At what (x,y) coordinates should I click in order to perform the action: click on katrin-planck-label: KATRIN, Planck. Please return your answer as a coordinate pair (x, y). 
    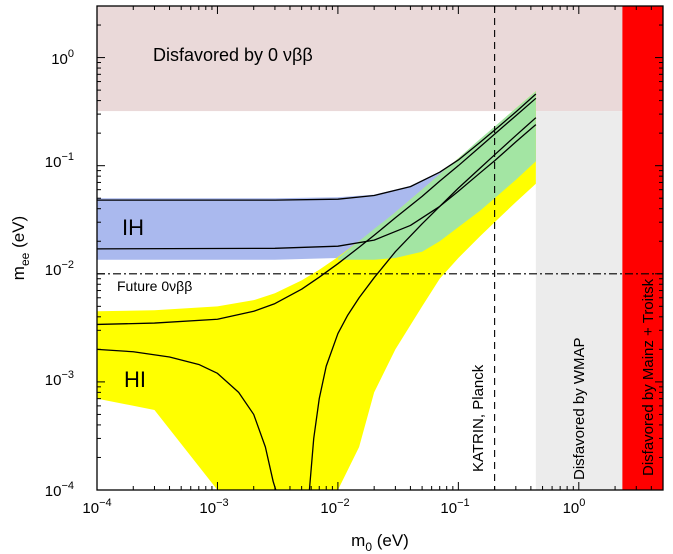
    Looking at the image, I should click on (478, 418).